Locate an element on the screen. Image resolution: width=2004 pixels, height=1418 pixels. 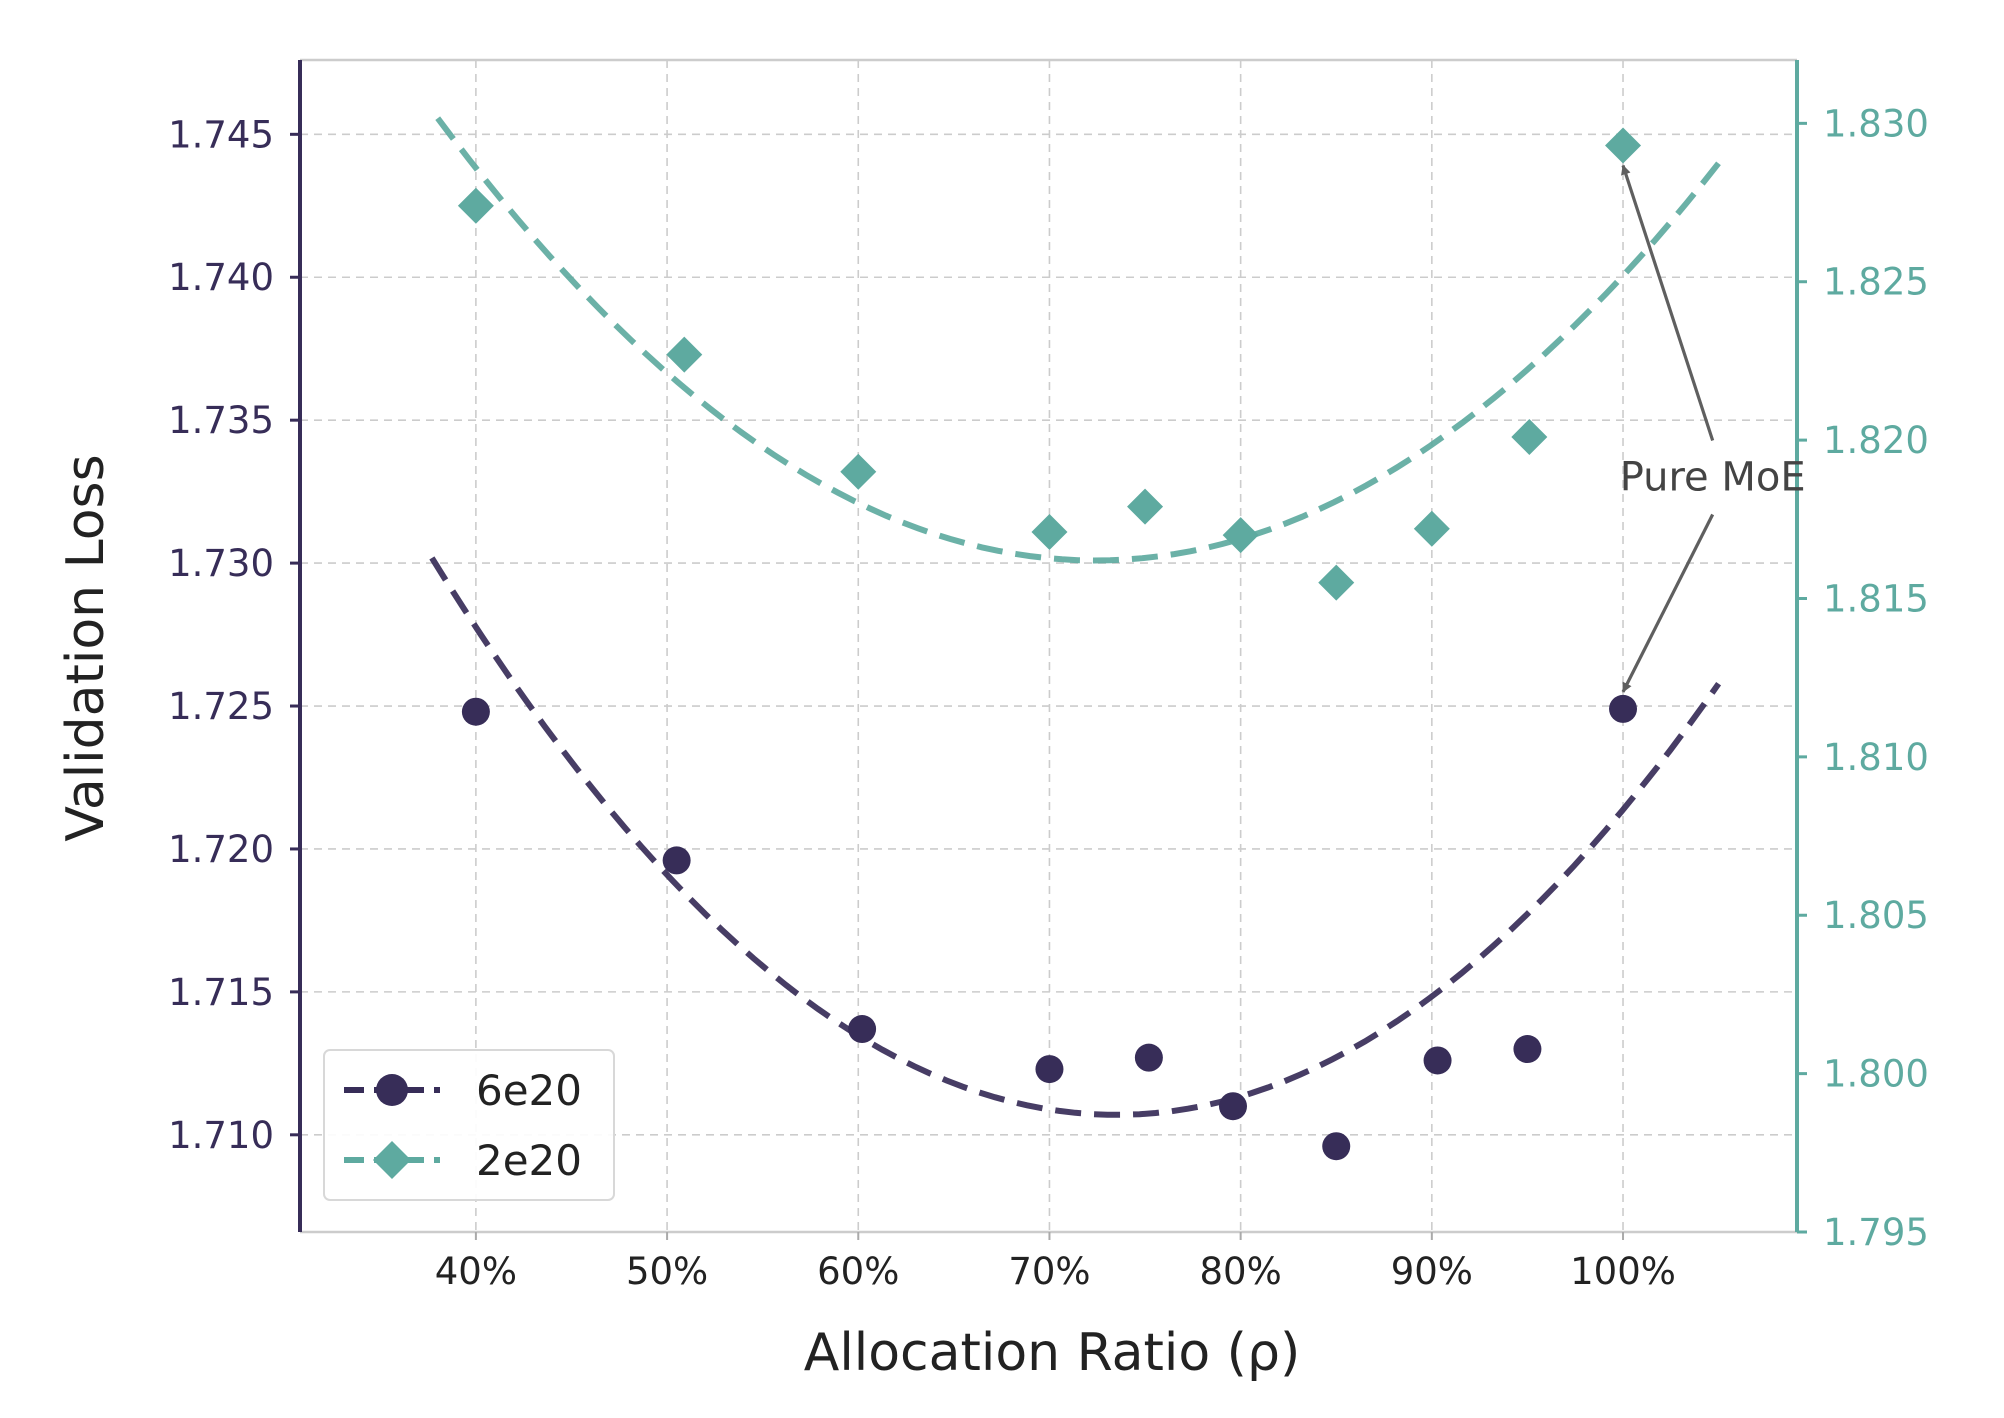
x-tick-label: 50% is located at coordinates (667, 1271).